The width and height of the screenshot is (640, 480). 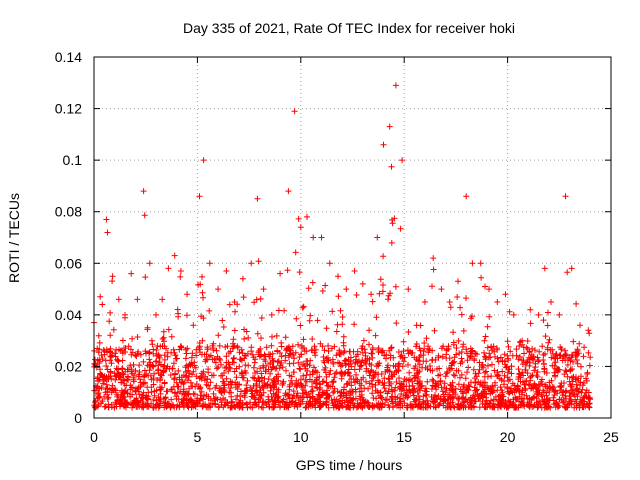 I want to click on y-tick-label: 0.1, so click(x=73, y=160).